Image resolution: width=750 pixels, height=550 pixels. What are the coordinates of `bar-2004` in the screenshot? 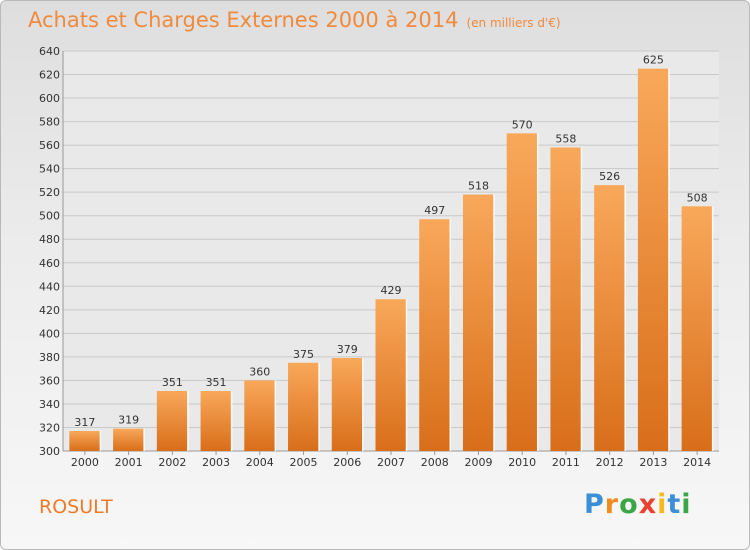 It's located at (260, 415).